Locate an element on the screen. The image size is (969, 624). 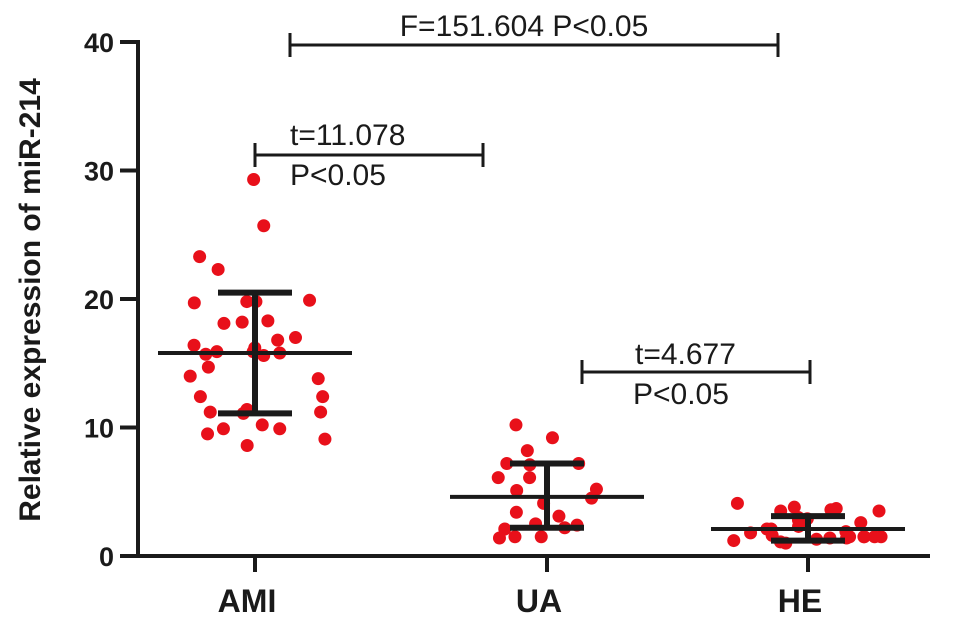
annotation-p-ua-he: P<0.05 is located at coordinates (681, 394).